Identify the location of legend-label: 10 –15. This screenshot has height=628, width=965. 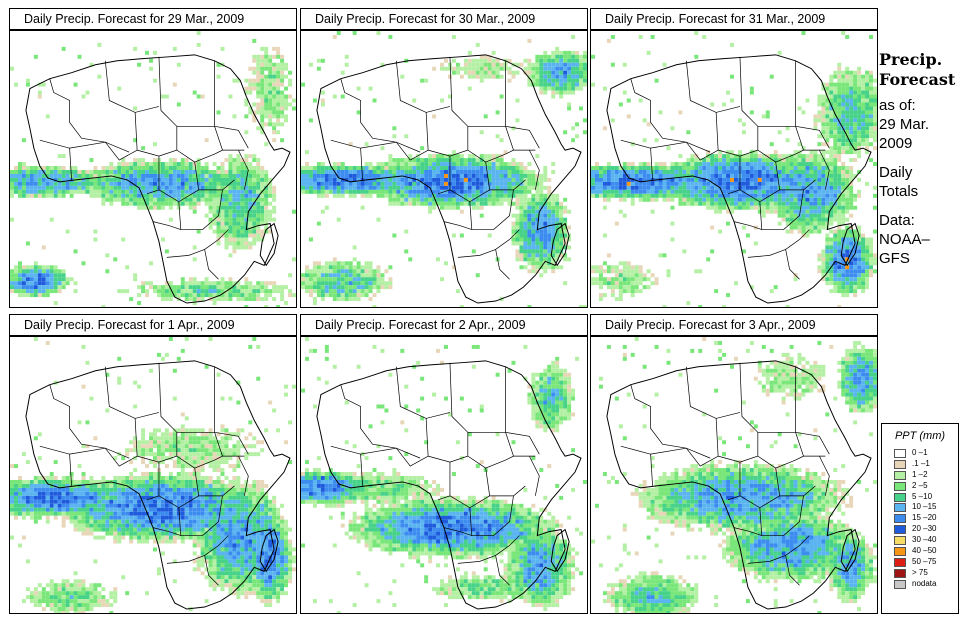
(924, 507).